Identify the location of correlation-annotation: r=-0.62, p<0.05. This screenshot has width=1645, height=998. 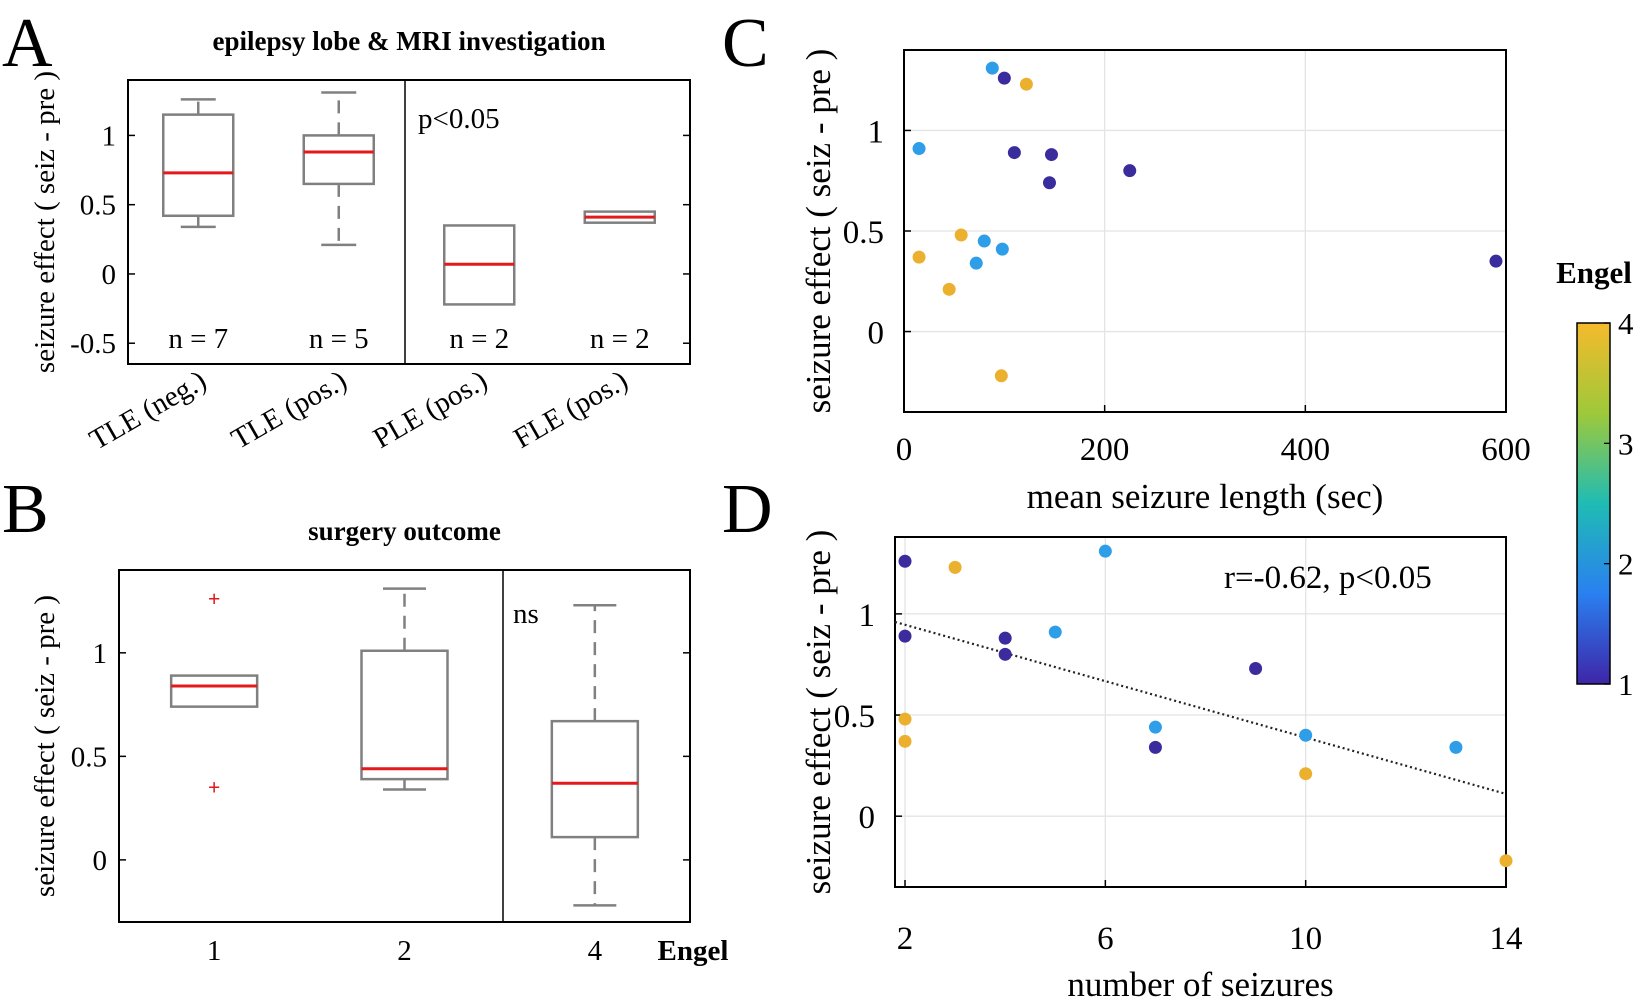
(1328, 578).